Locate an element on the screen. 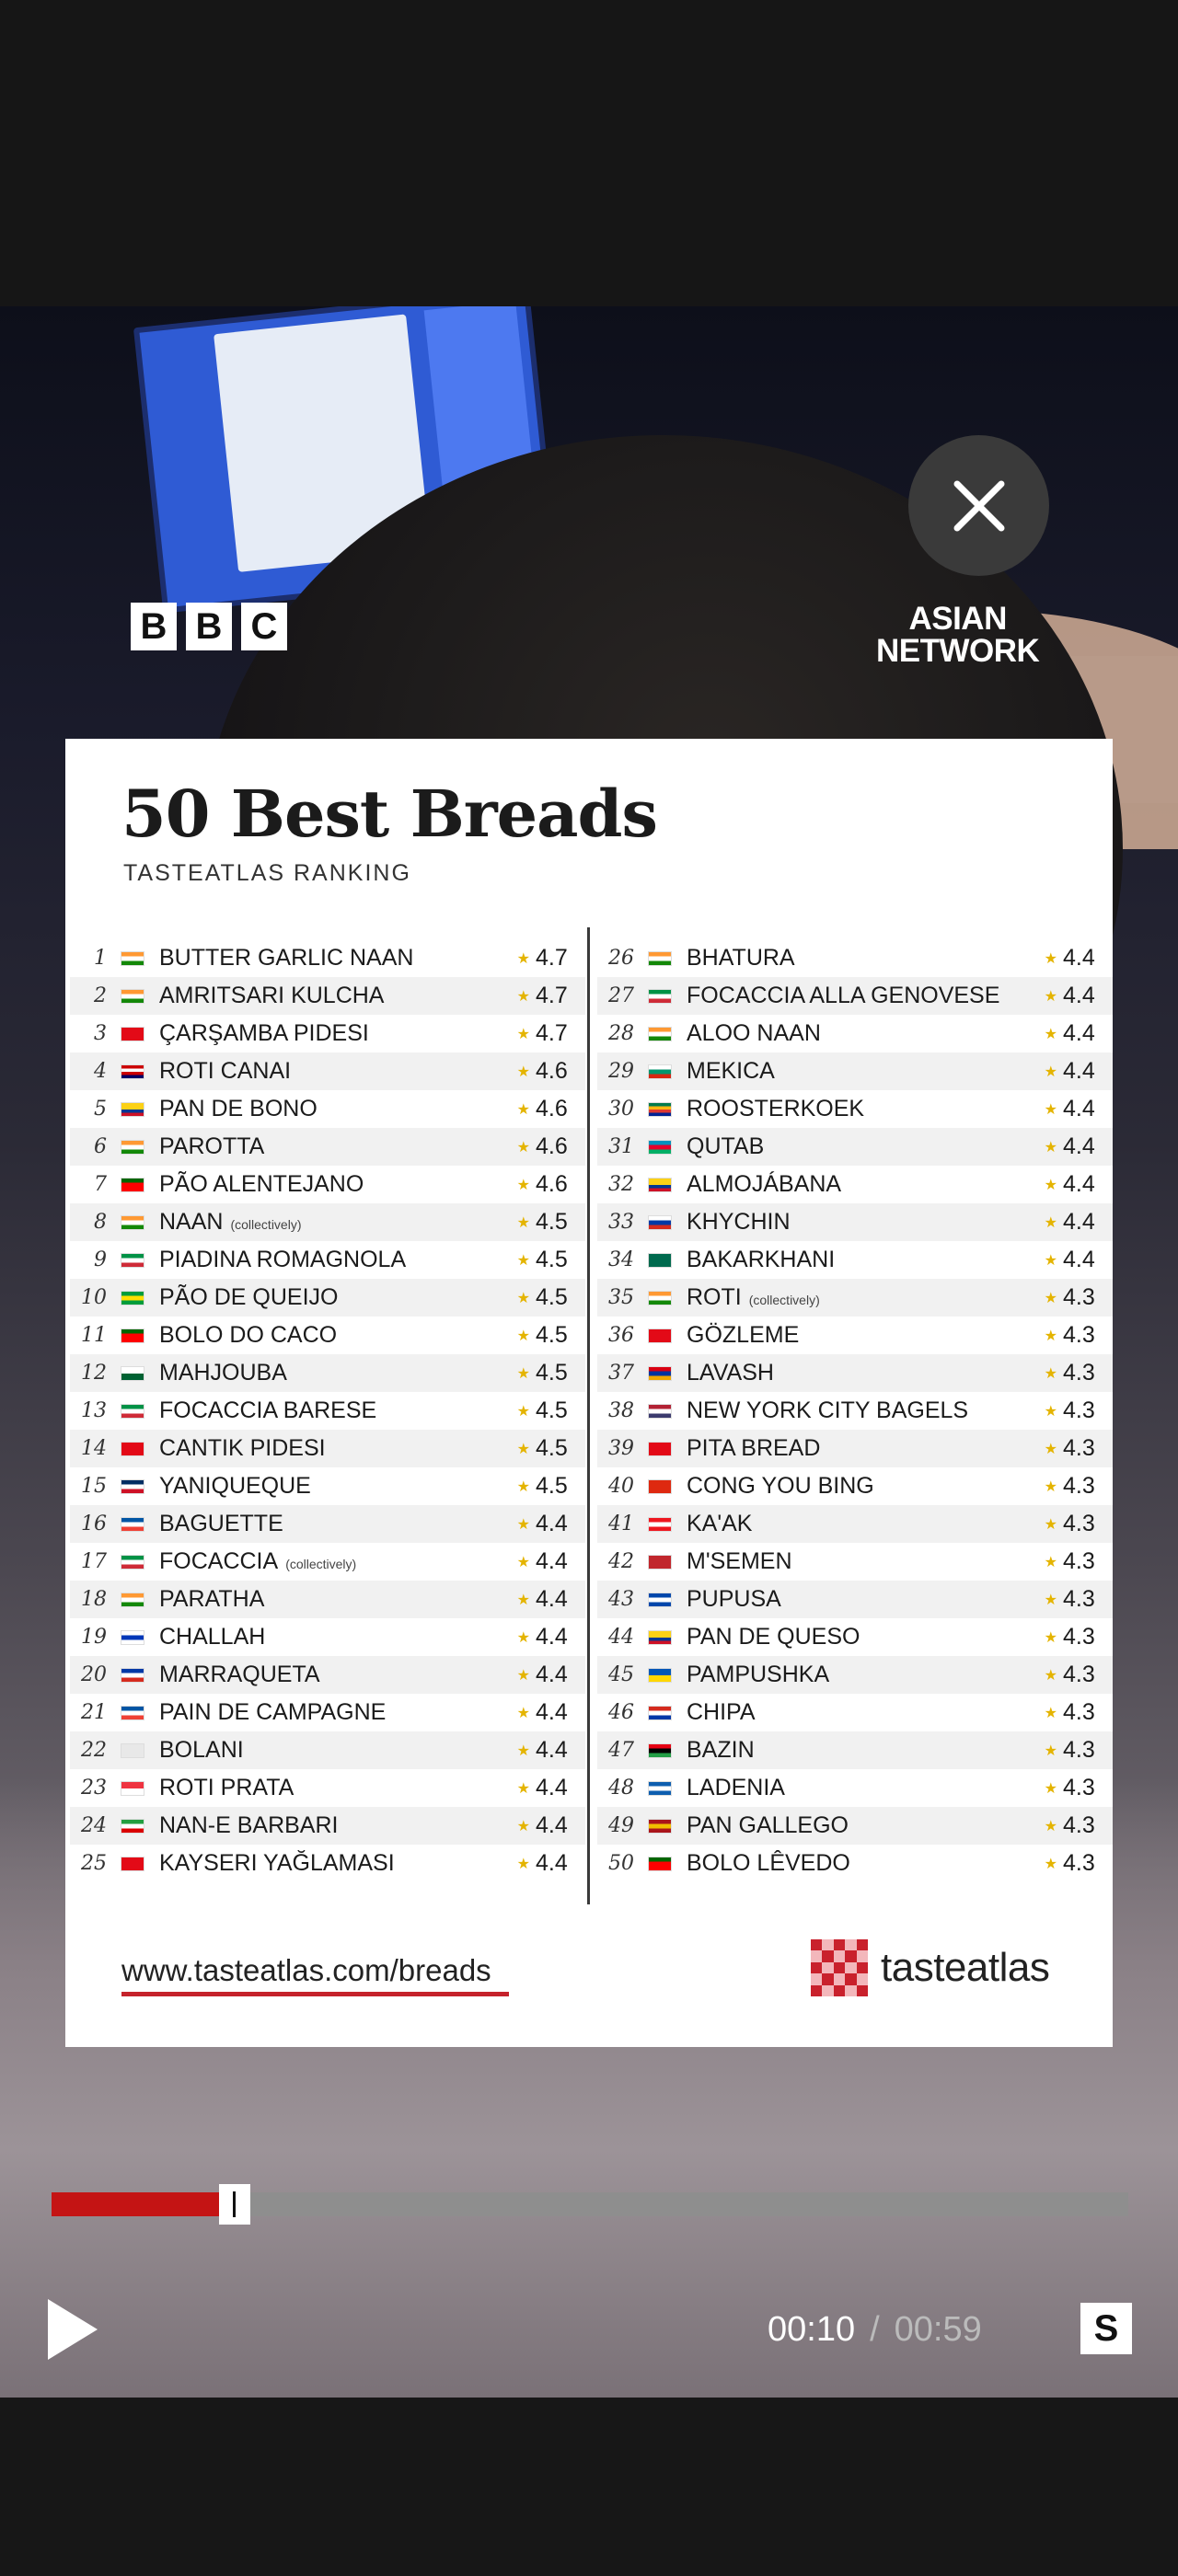  bread-name: QUTAB is located at coordinates (866, 1146).